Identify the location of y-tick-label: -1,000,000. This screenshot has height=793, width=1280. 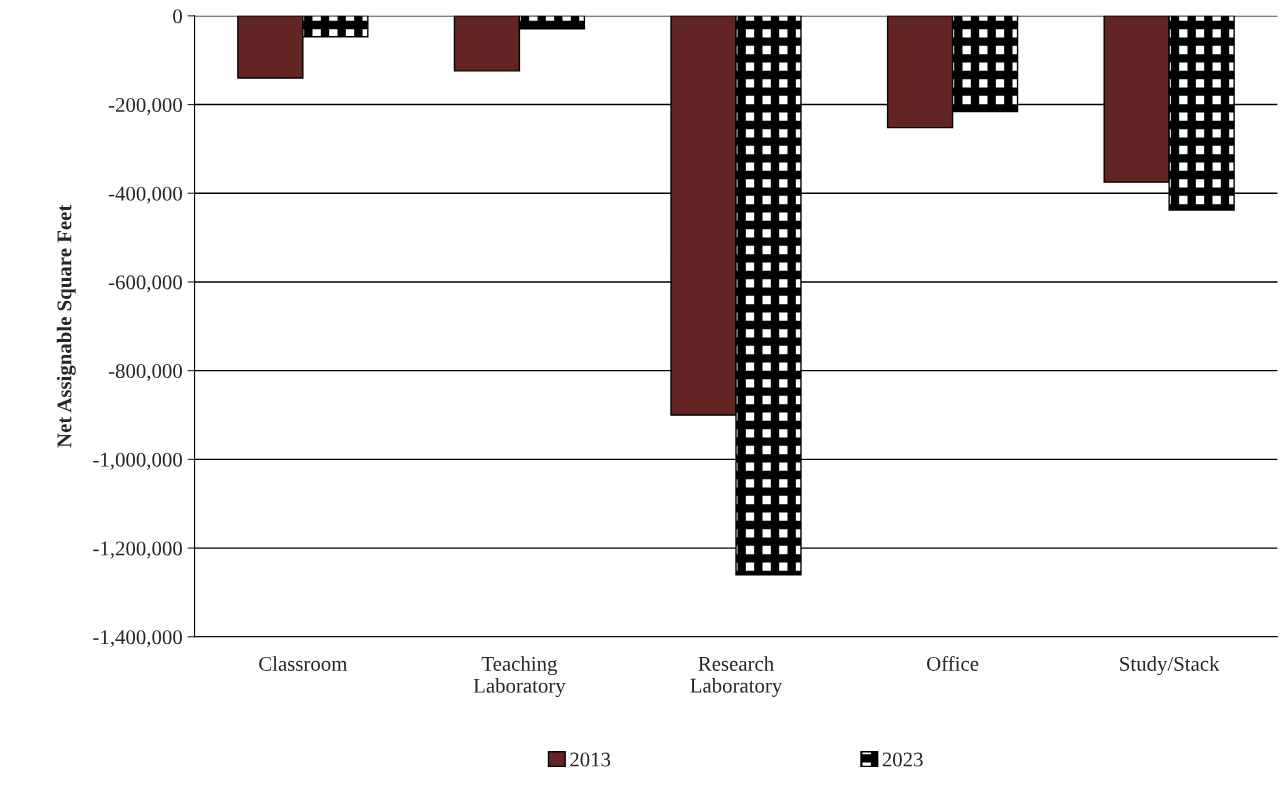
(137, 461).